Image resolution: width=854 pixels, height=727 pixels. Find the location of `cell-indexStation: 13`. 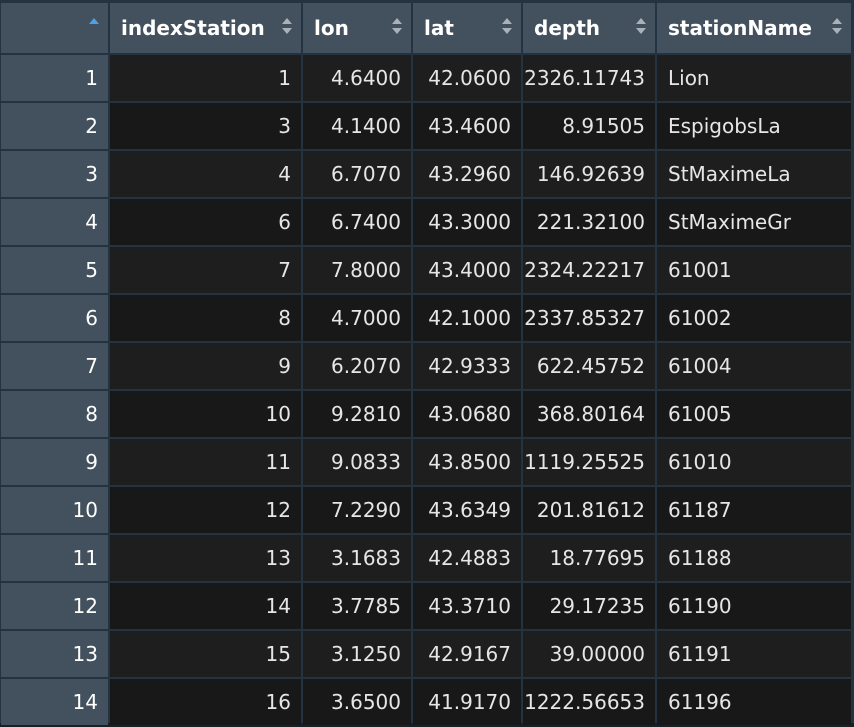

cell-indexStation: 13 is located at coordinates (205, 558).